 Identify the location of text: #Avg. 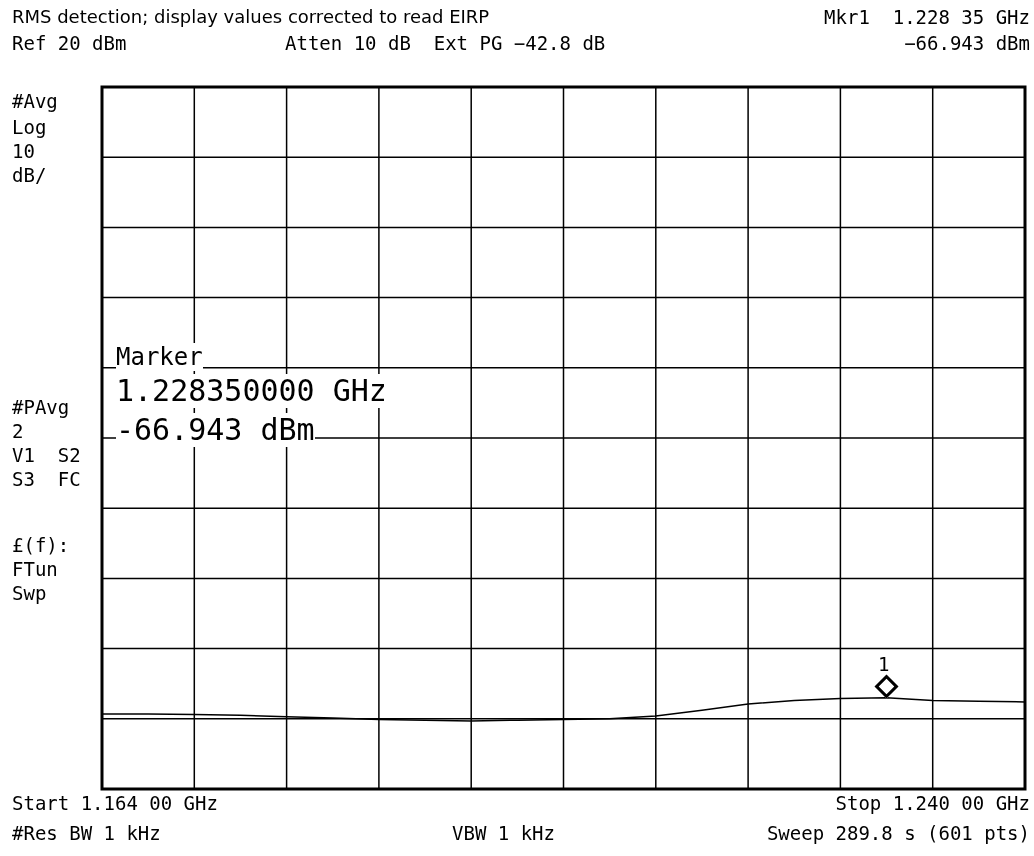
(35, 101).